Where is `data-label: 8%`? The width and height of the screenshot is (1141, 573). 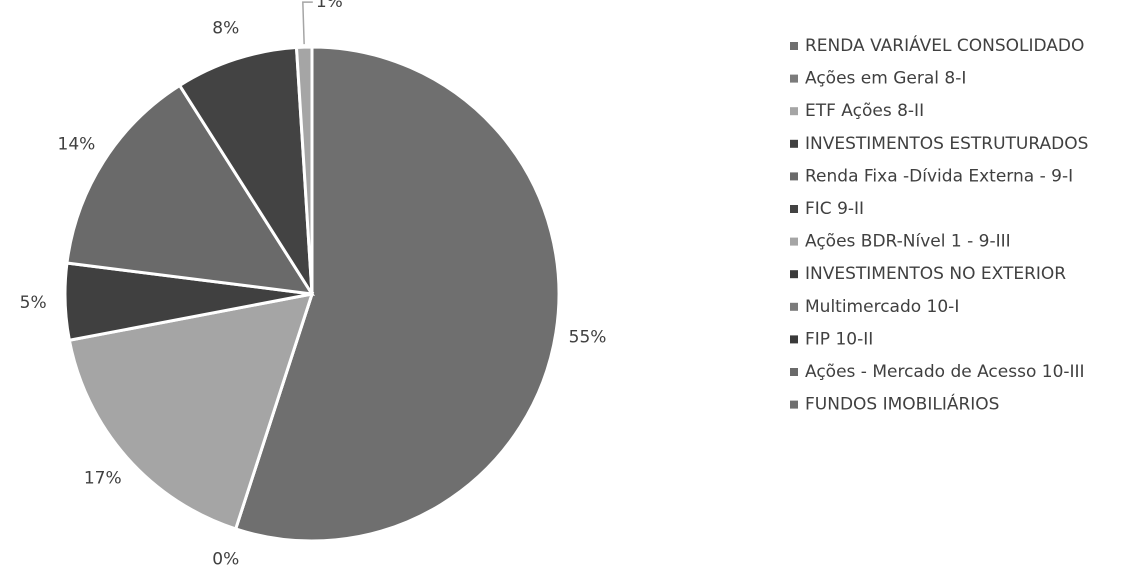
data-label: 8% is located at coordinates (225, 29).